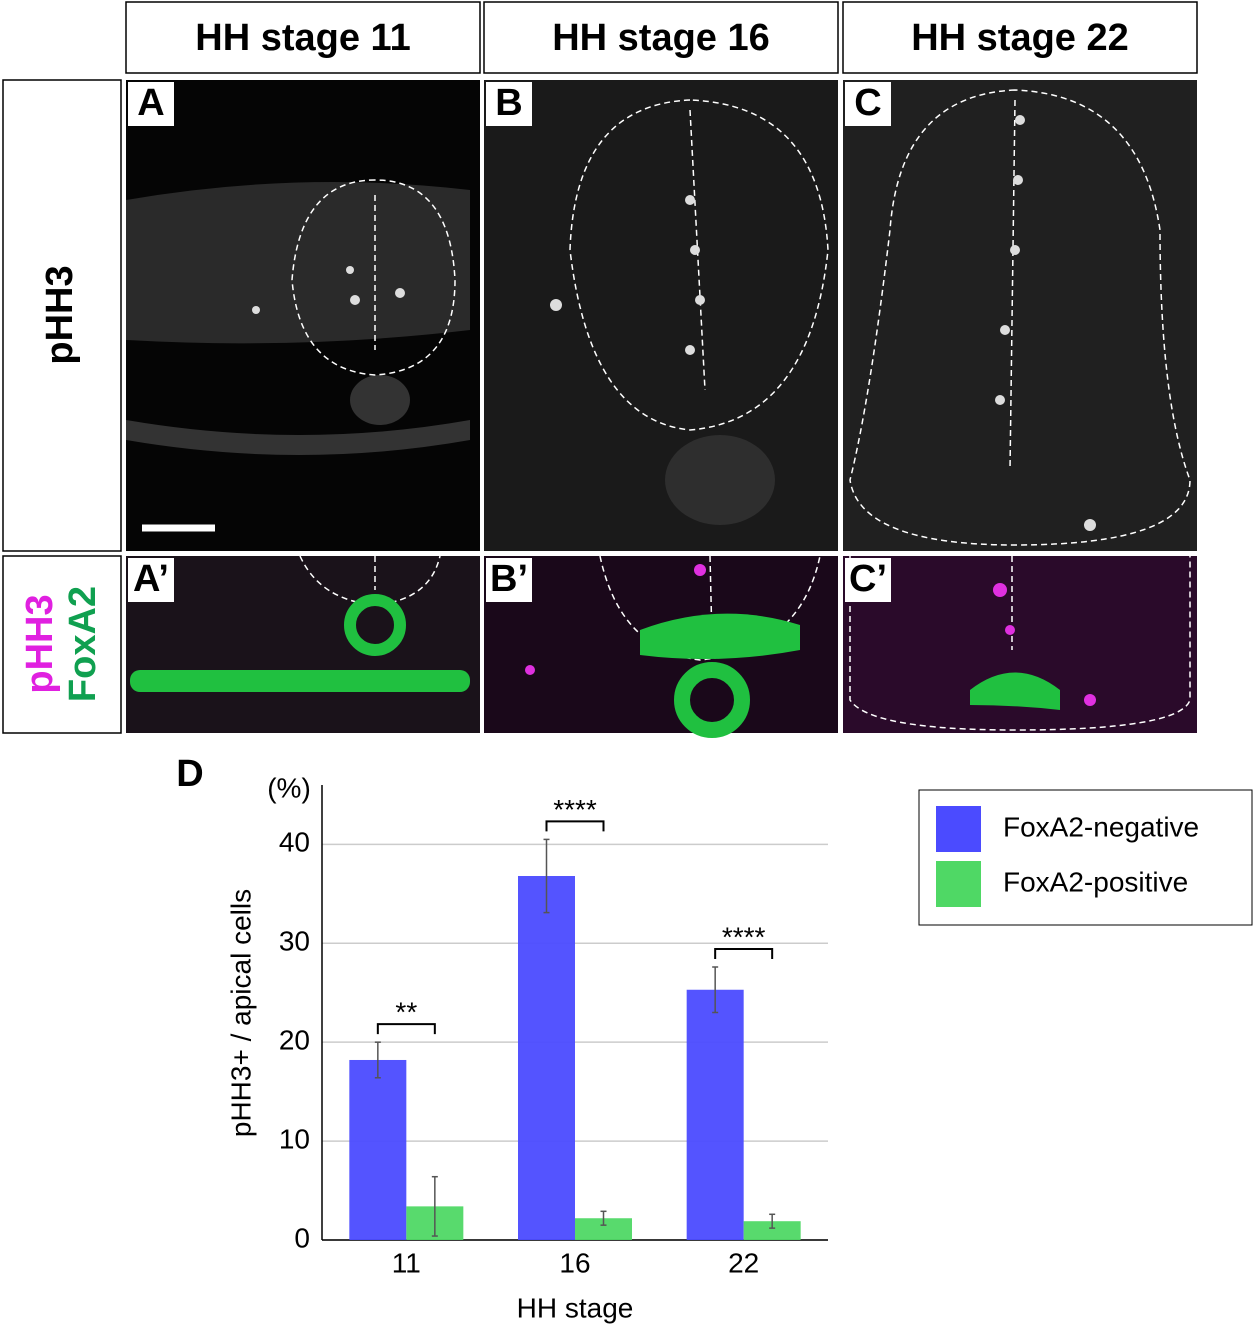 The height and width of the screenshot is (1333, 1259). I want to click on header: HH stage 22, so click(1020, 38).